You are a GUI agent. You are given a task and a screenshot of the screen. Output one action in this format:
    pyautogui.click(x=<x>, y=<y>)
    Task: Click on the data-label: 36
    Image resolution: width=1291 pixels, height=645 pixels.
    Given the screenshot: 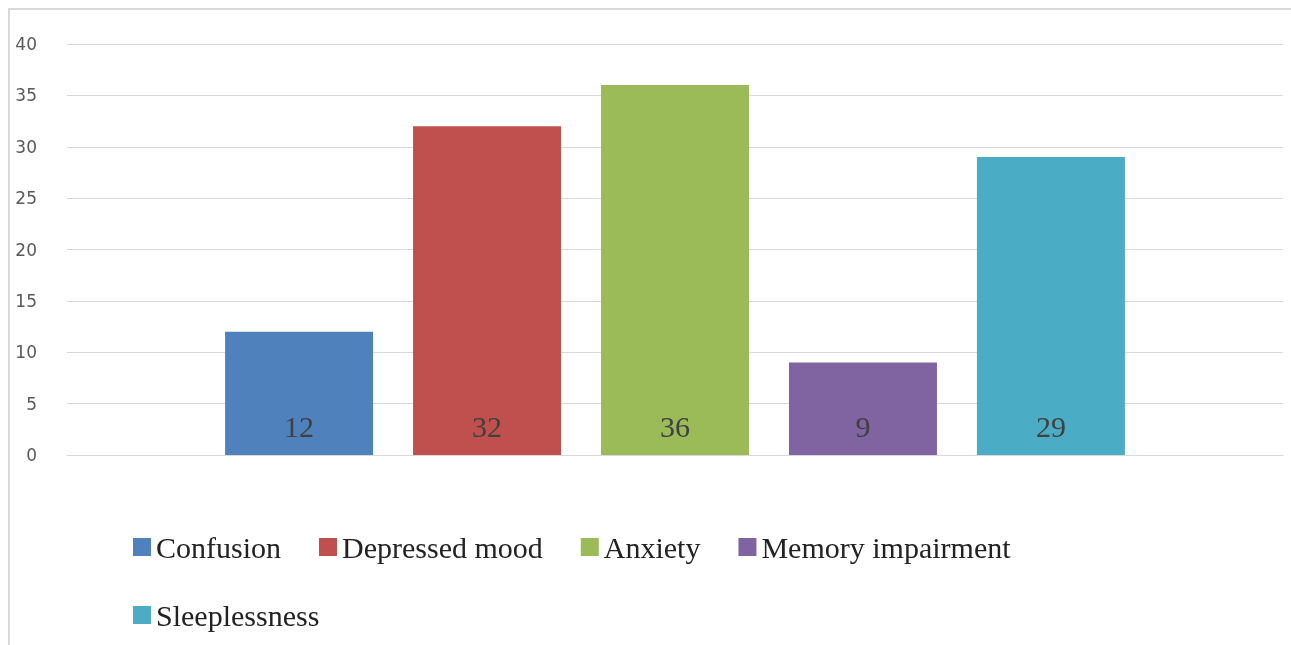 What is the action you would take?
    pyautogui.click(x=675, y=426)
    